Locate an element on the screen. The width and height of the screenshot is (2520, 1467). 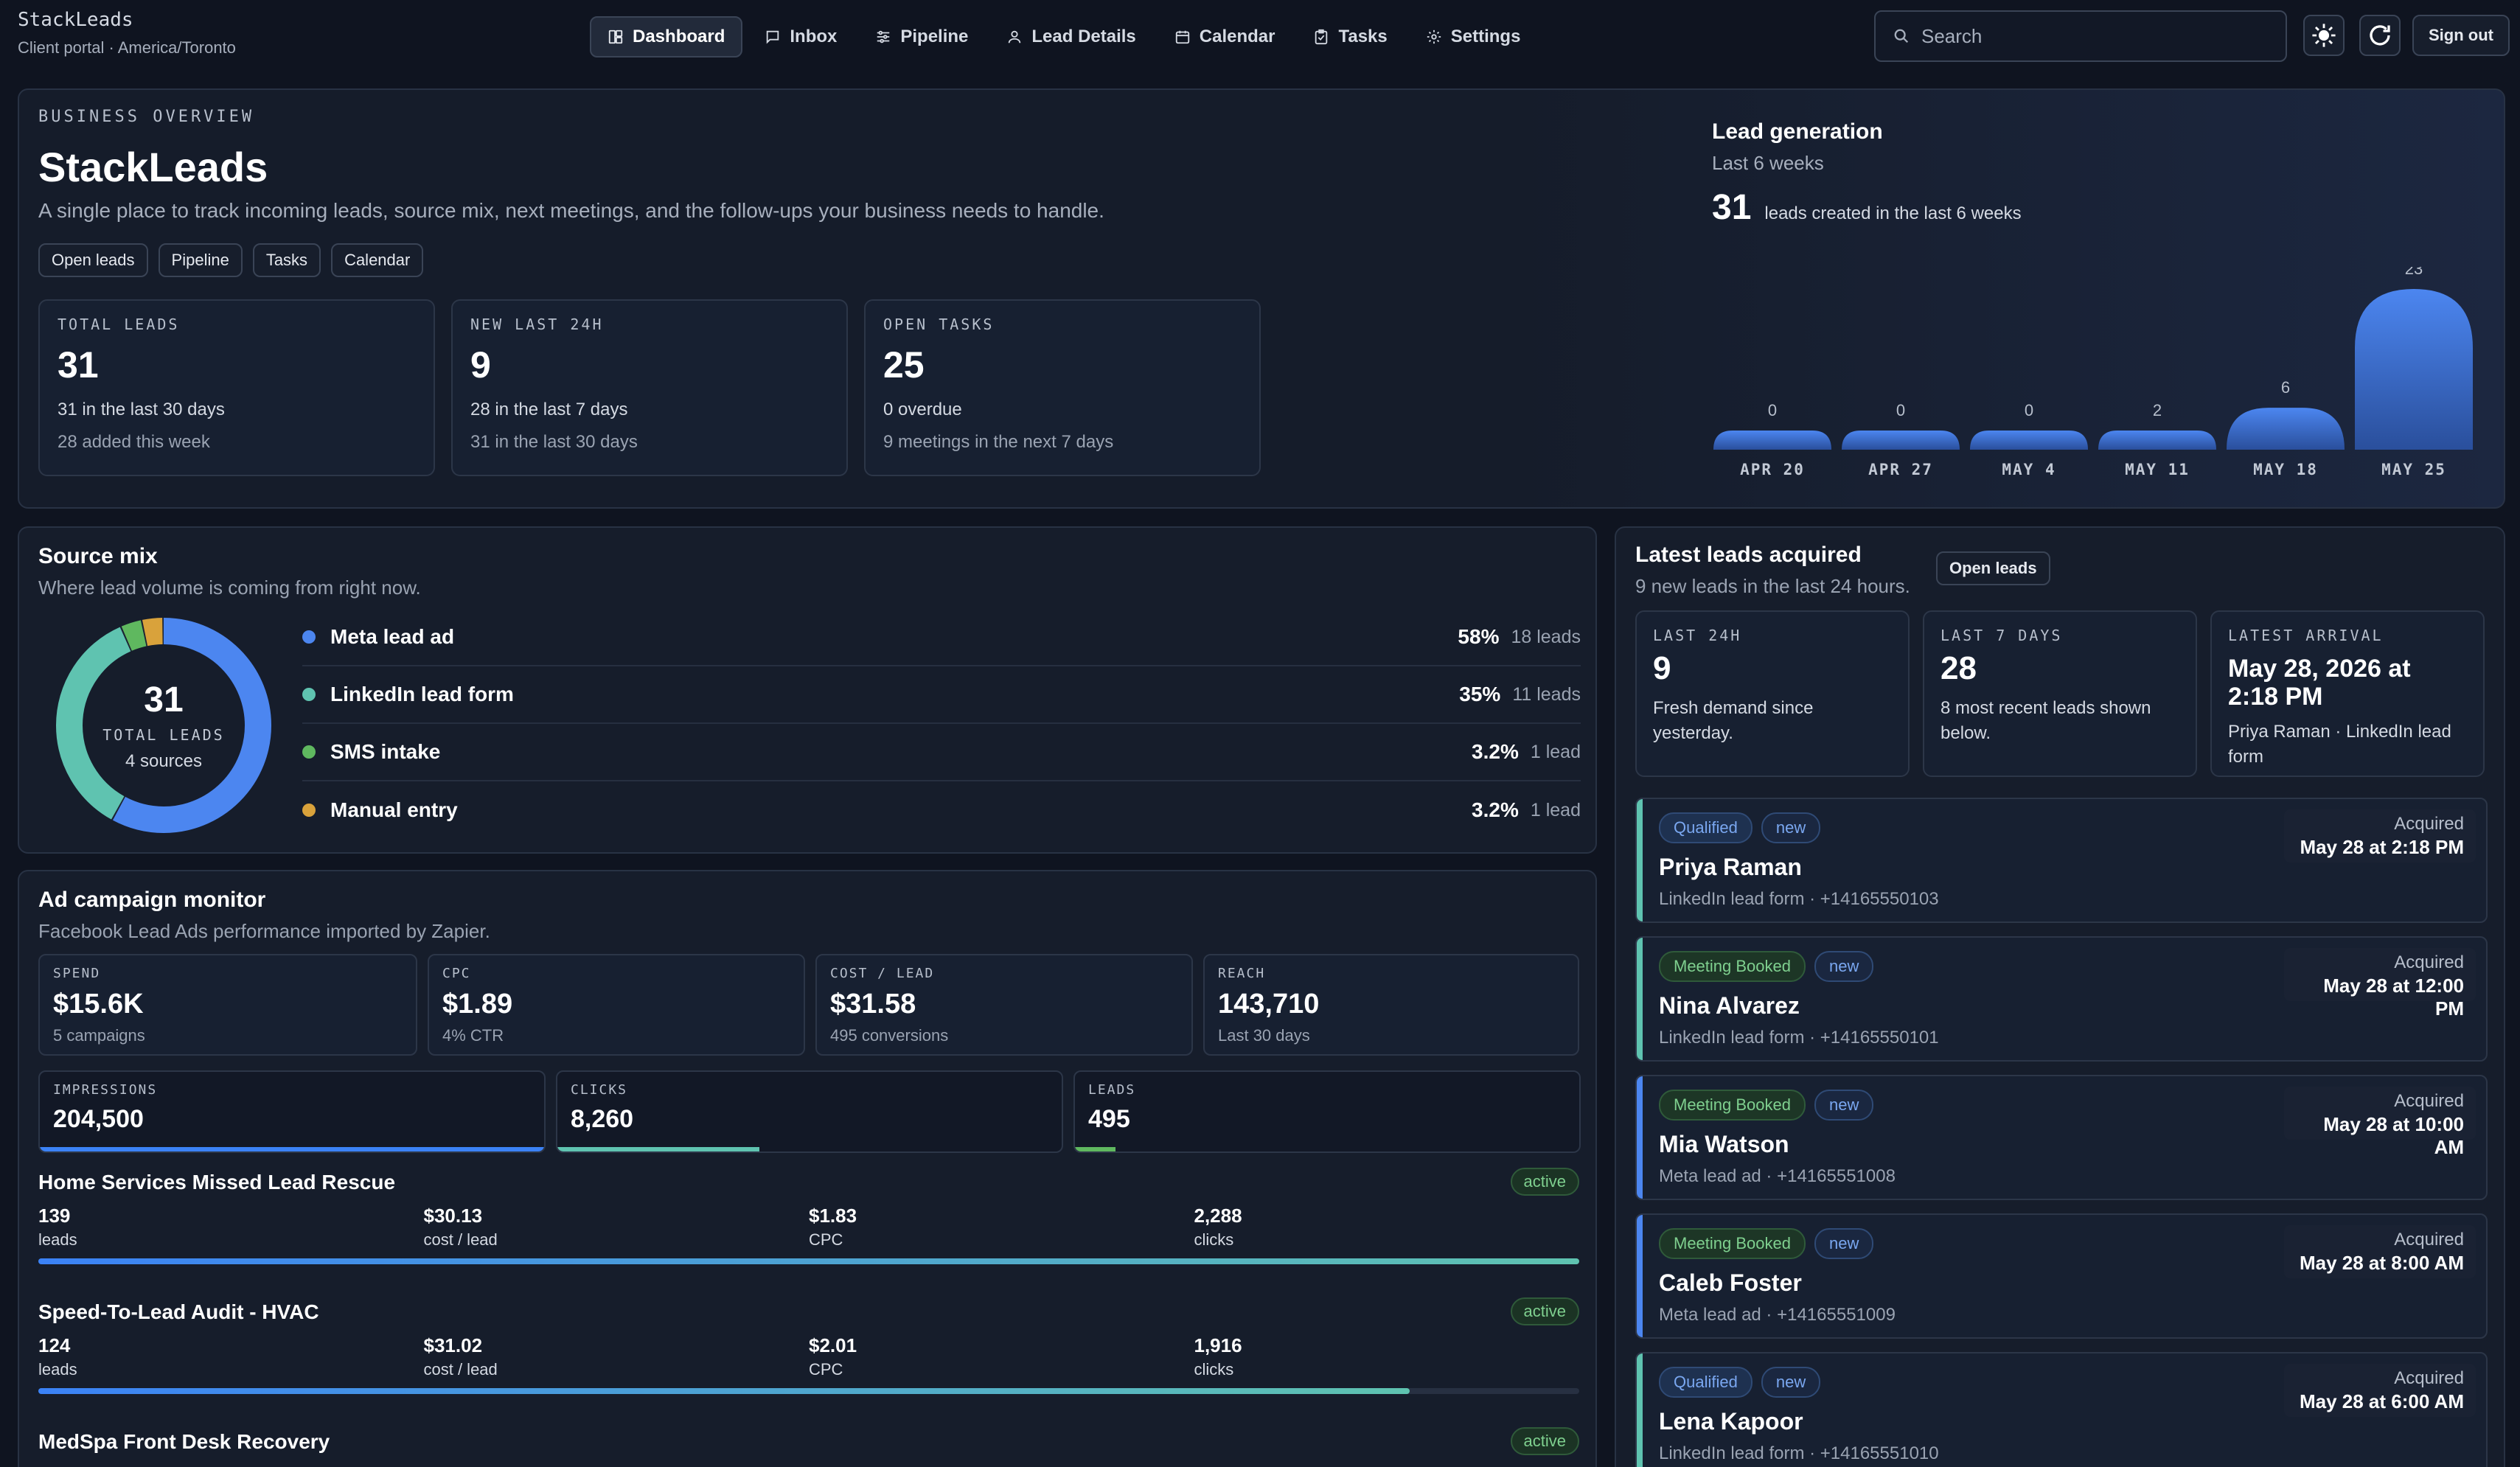
calendar-link: Calendar is located at coordinates (377, 260).